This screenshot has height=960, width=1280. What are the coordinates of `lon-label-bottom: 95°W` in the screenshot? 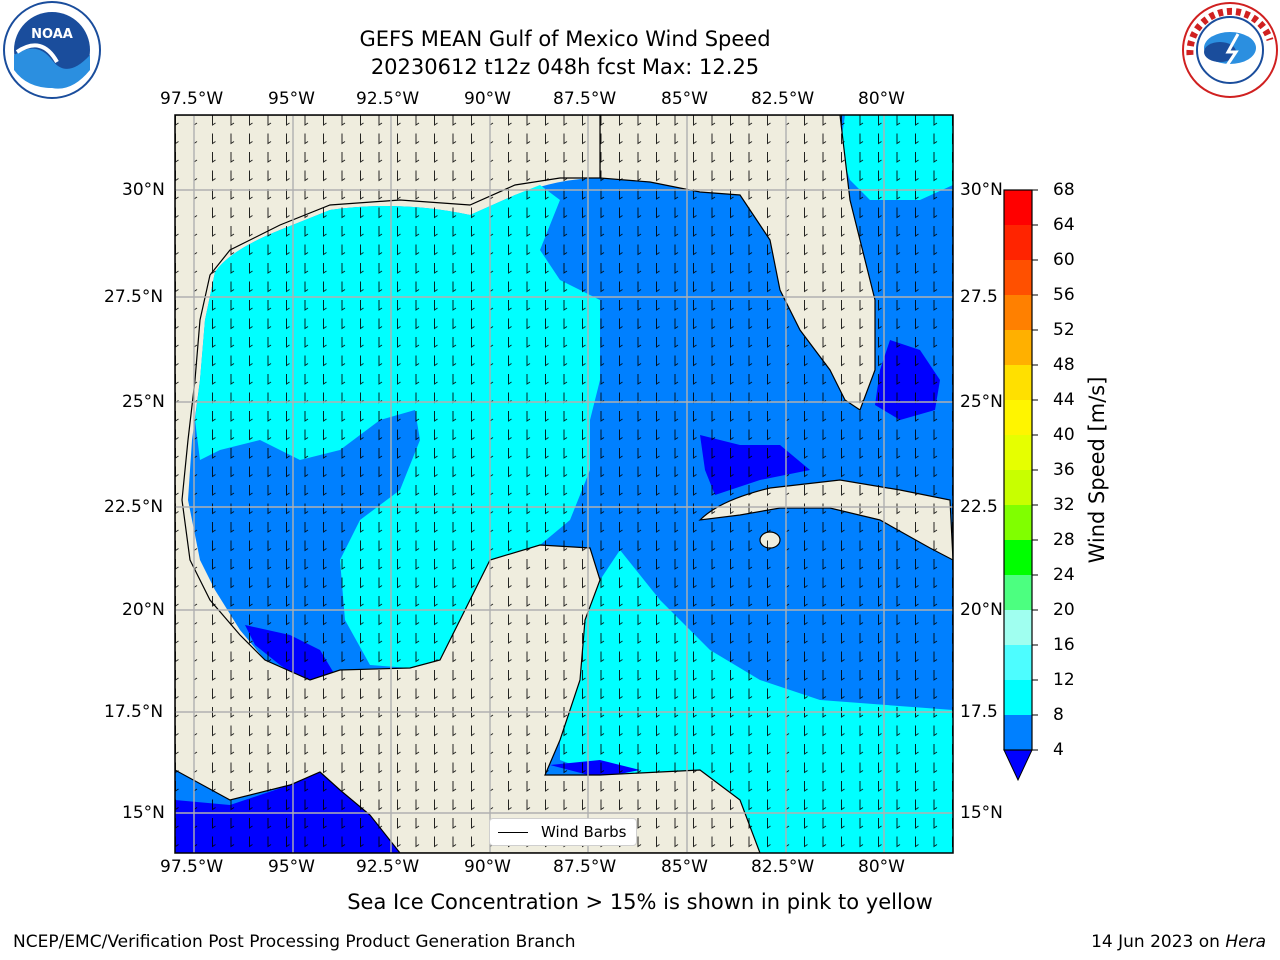 It's located at (291, 867).